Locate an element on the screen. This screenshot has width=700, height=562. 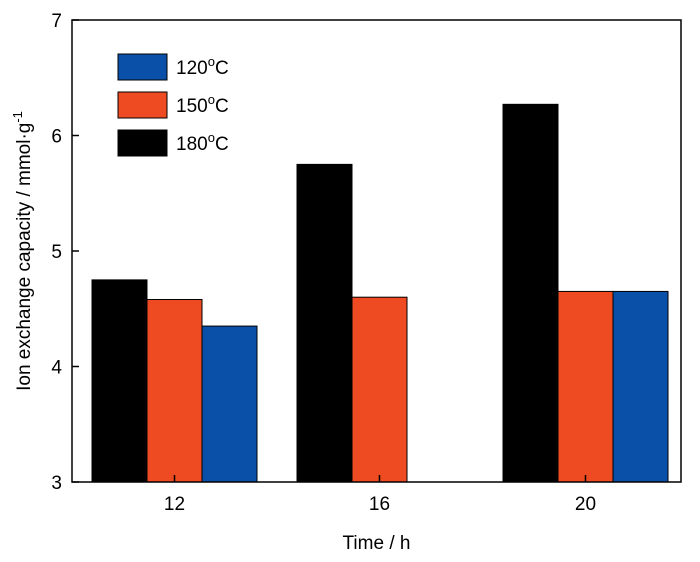
y-axis: 3 4 5 6 7 is located at coordinates (65, 252).